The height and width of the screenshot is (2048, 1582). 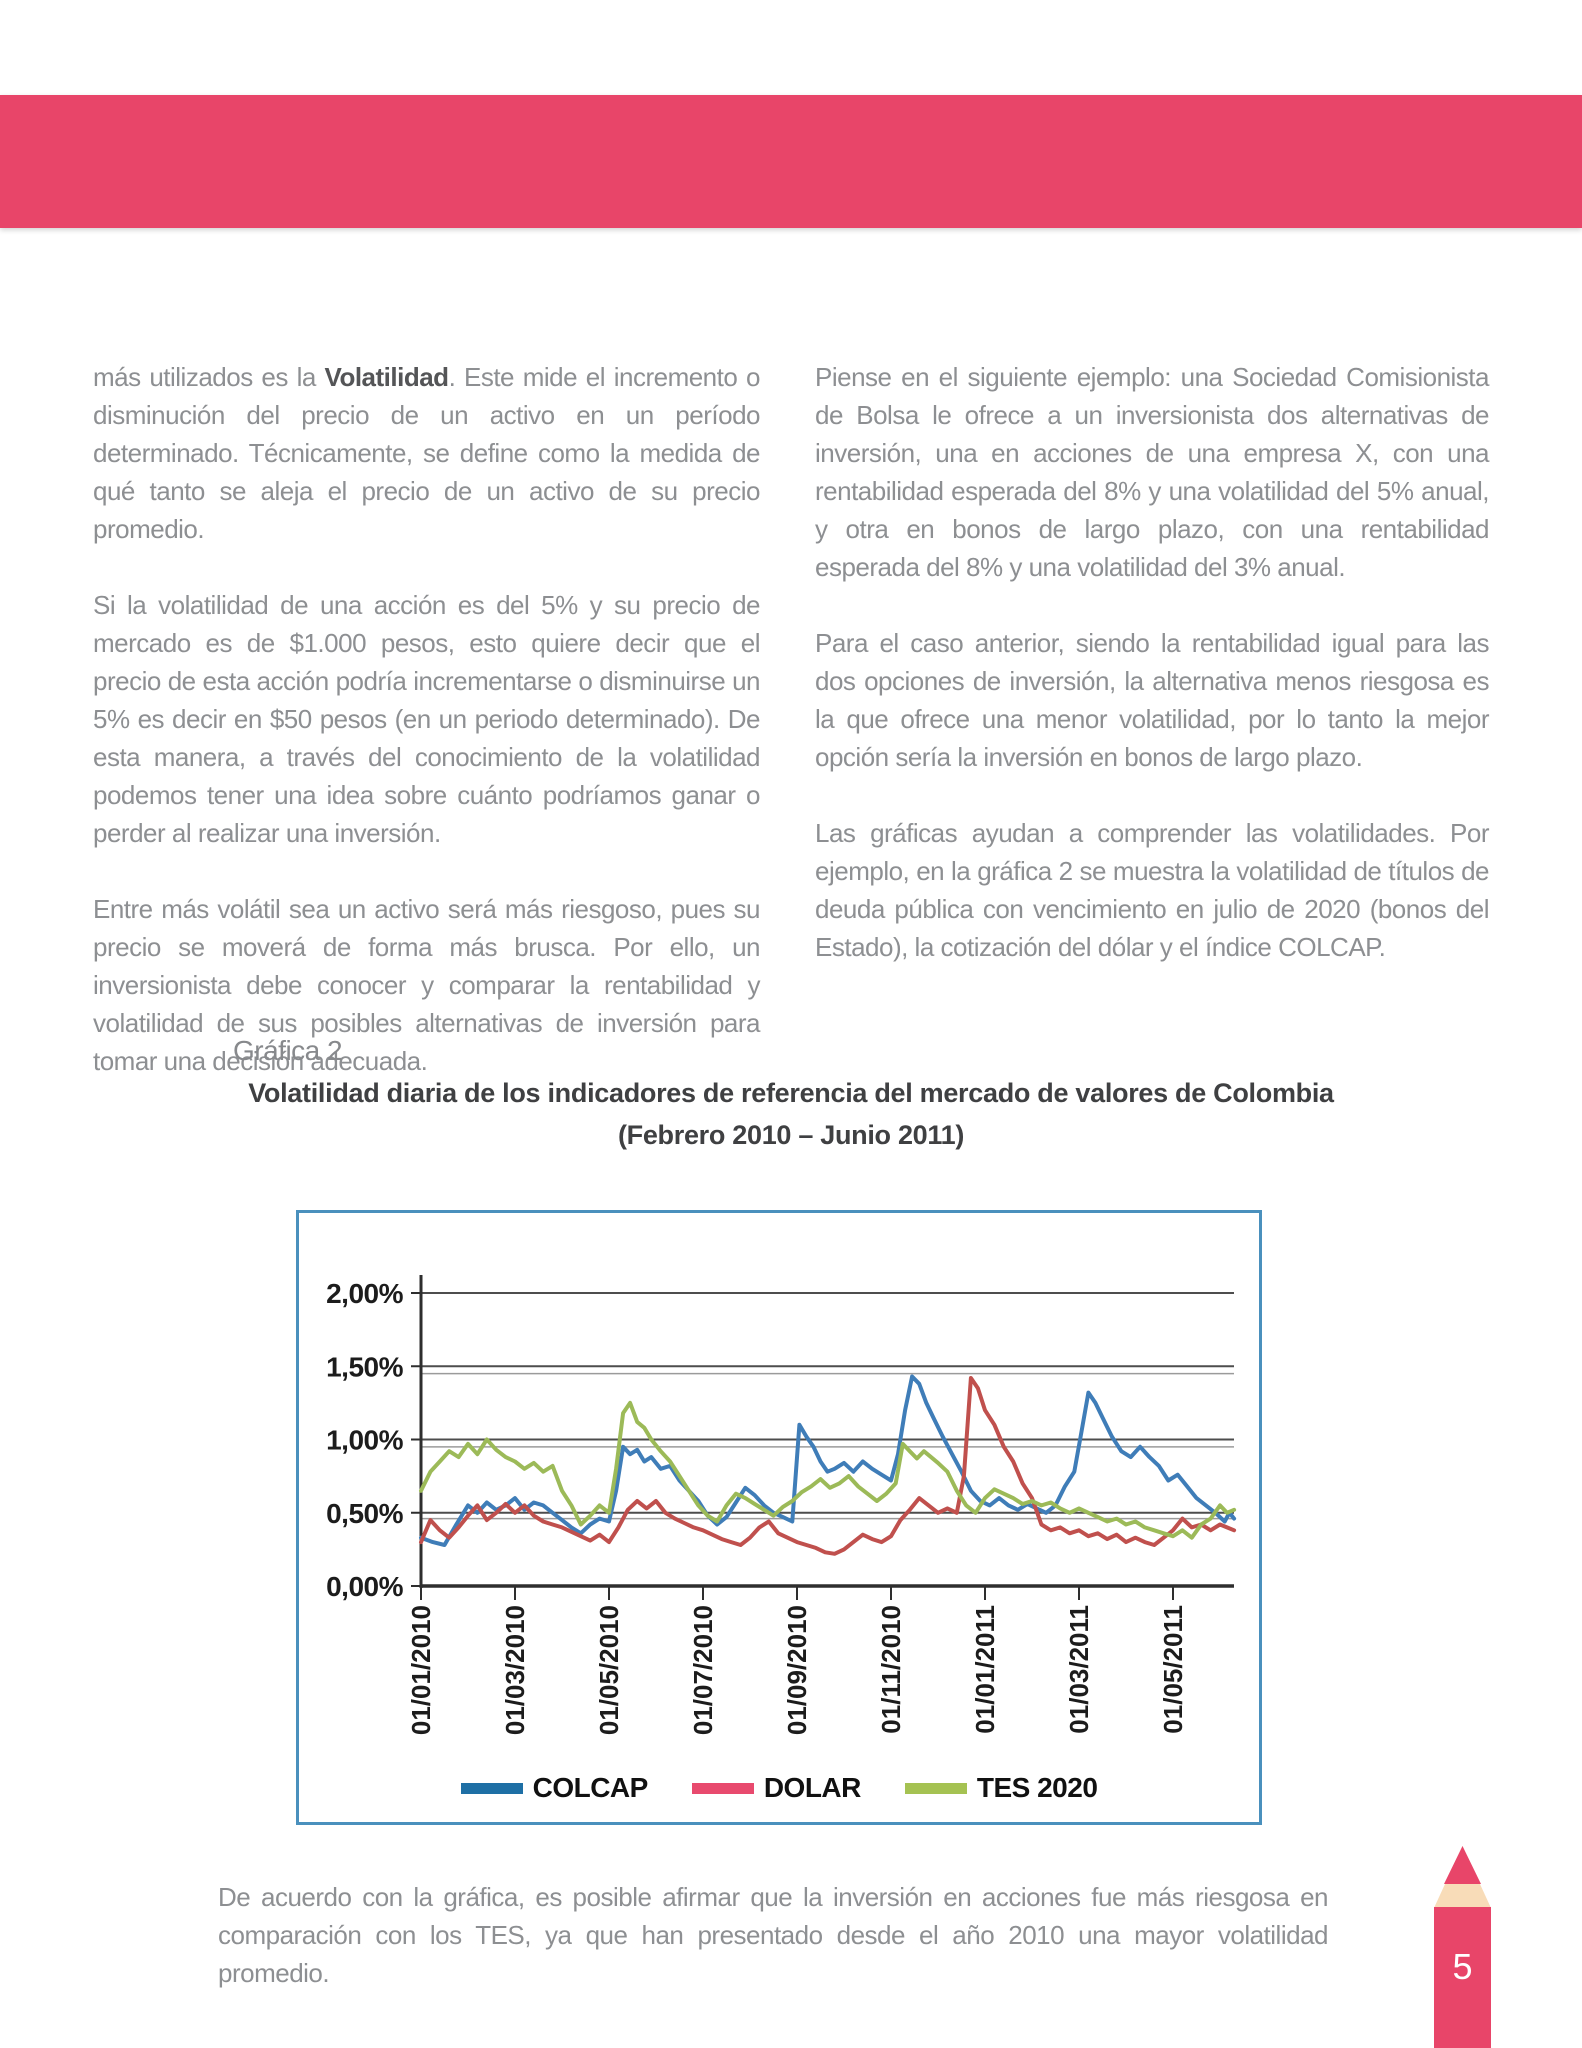 I want to click on svg-text: 01/09/2010, so click(x=797, y=1670).